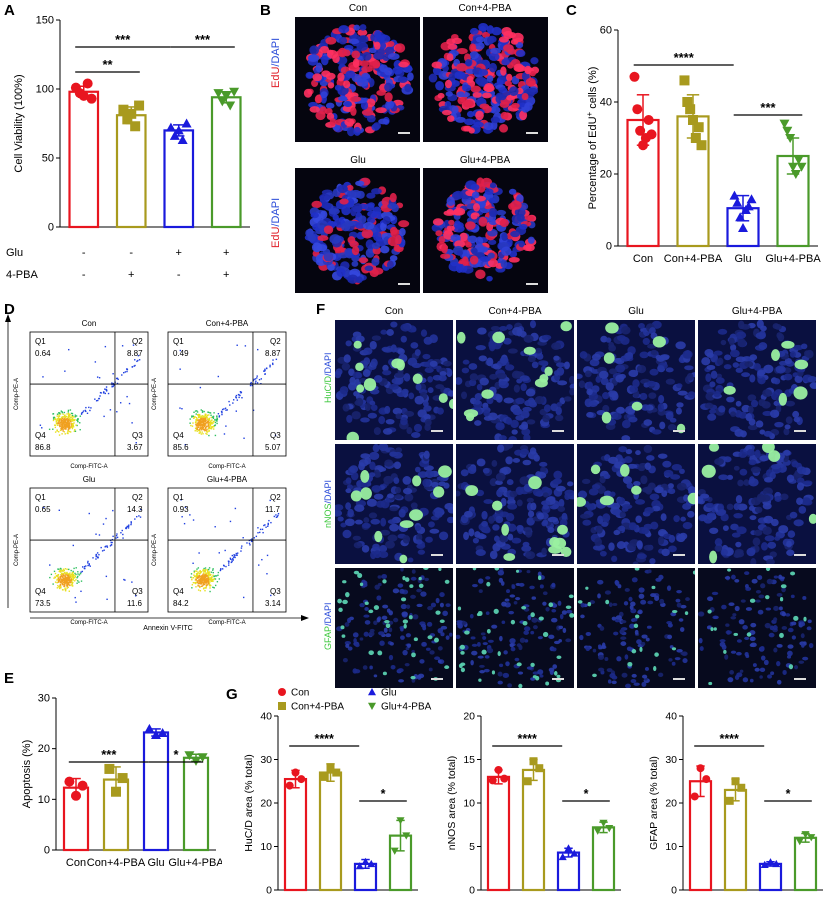  Describe the element at coordinates (179, 275) in the screenshot. I see `treatment-sign: -` at that location.